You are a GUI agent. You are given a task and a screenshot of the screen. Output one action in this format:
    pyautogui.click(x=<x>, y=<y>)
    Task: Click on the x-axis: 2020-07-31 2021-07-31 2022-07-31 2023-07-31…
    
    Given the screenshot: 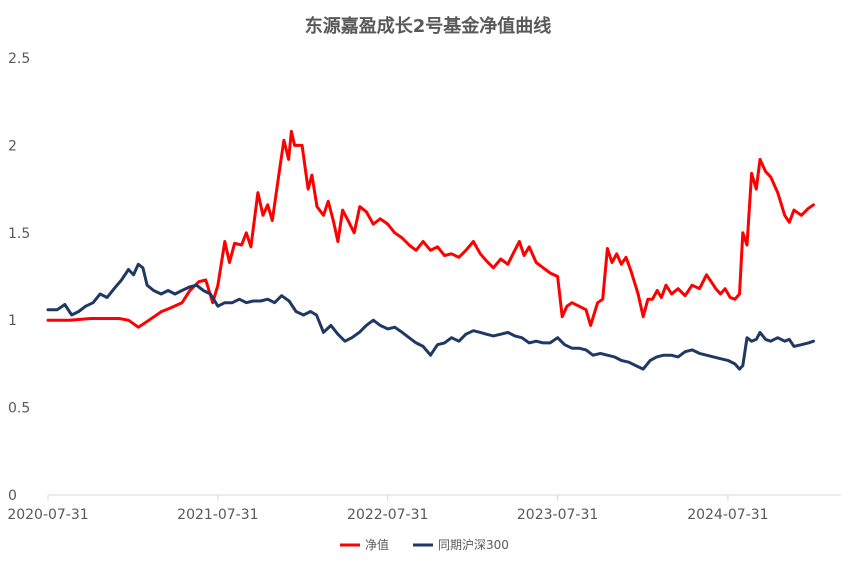 What is the action you would take?
    pyautogui.click(x=424, y=508)
    